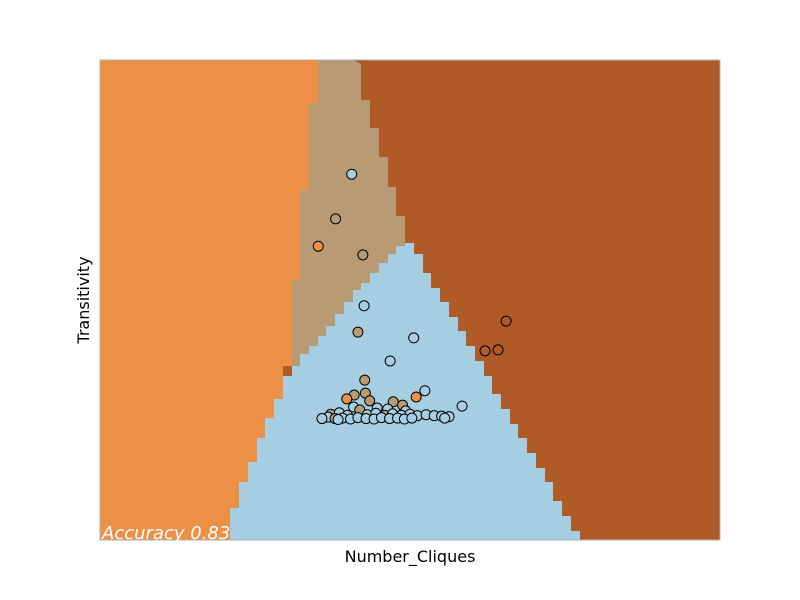 This screenshot has height=600, width=800. What do you see at coordinates (83, 300) in the screenshot?
I see `y-axis-label: Transitivity` at bounding box center [83, 300].